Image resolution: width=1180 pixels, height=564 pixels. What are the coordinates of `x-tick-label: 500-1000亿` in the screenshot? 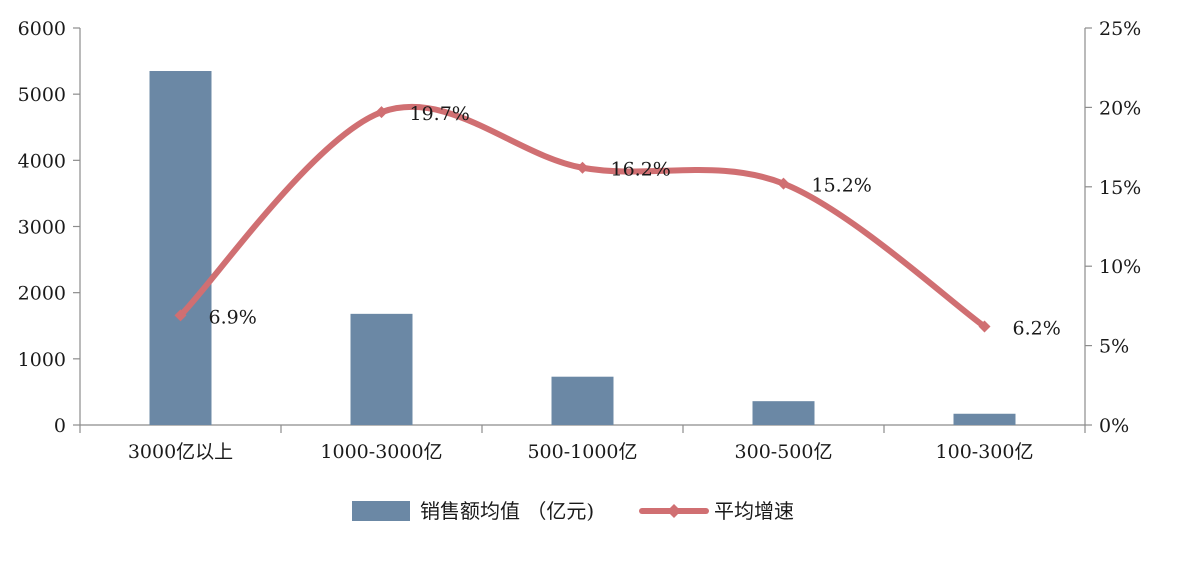 It's located at (582, 452).